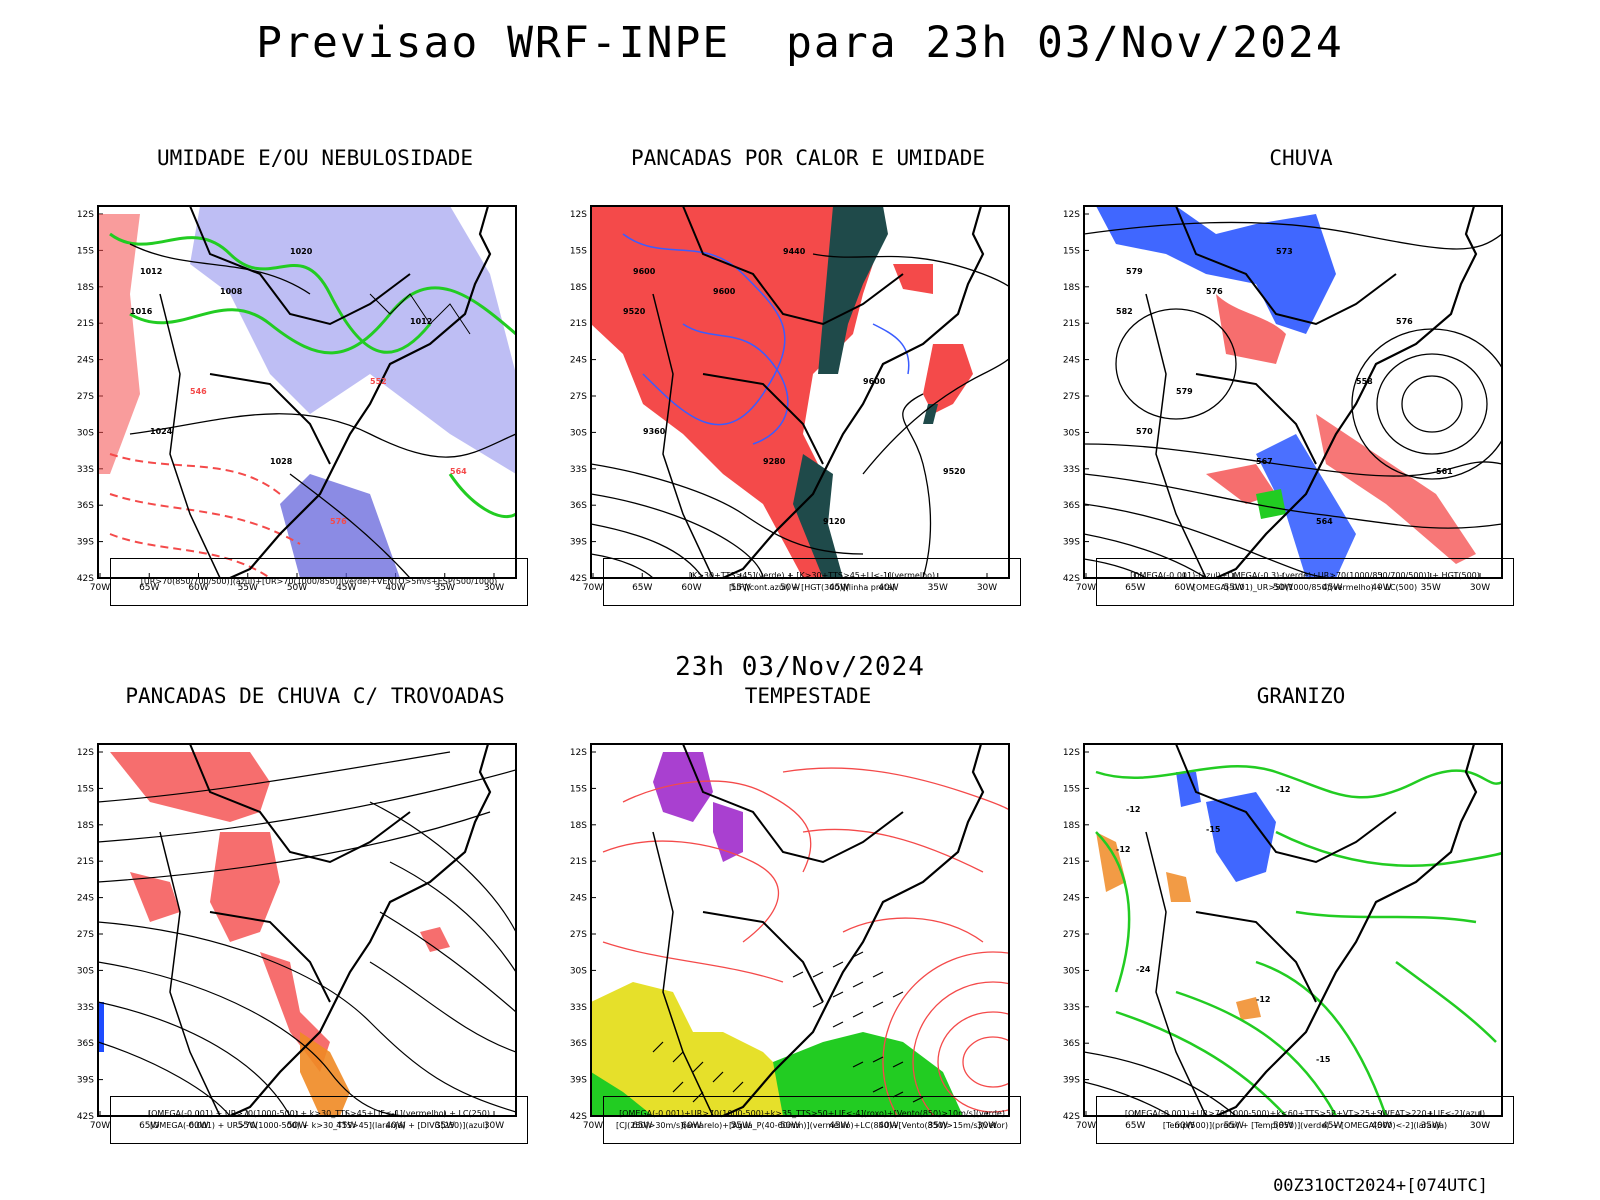 Image resolution: width=1600 pixels, height=1200 pixels. I want to click on contour-label: 1012, so click(421, 321).